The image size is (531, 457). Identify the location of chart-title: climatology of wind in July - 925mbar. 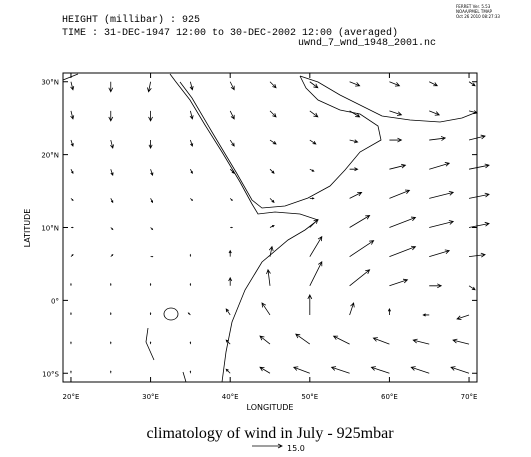
(270, 433).